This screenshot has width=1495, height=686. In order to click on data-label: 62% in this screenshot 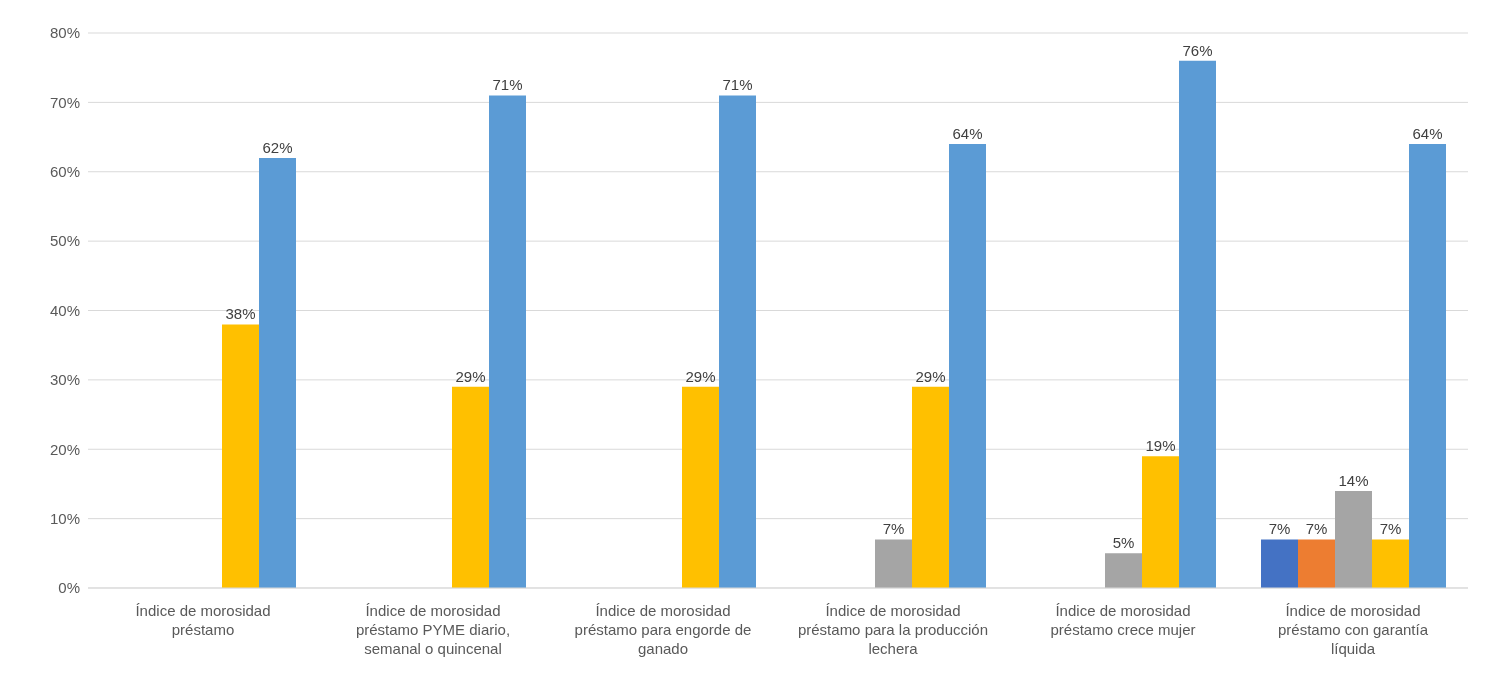, I will do `click(277, 147)`.